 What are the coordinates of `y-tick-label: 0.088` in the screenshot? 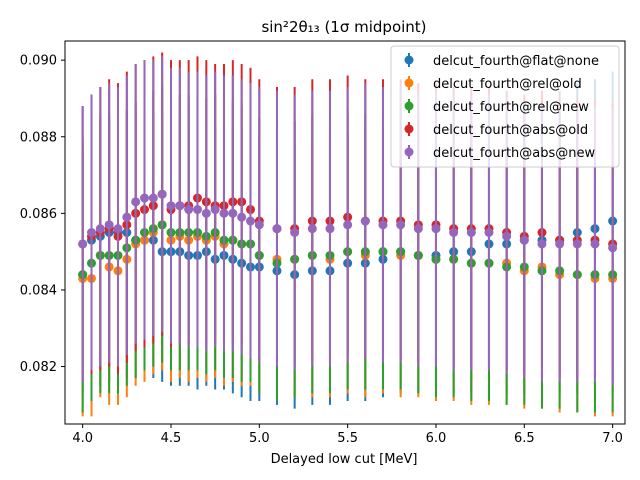 It's located at (38, 137).